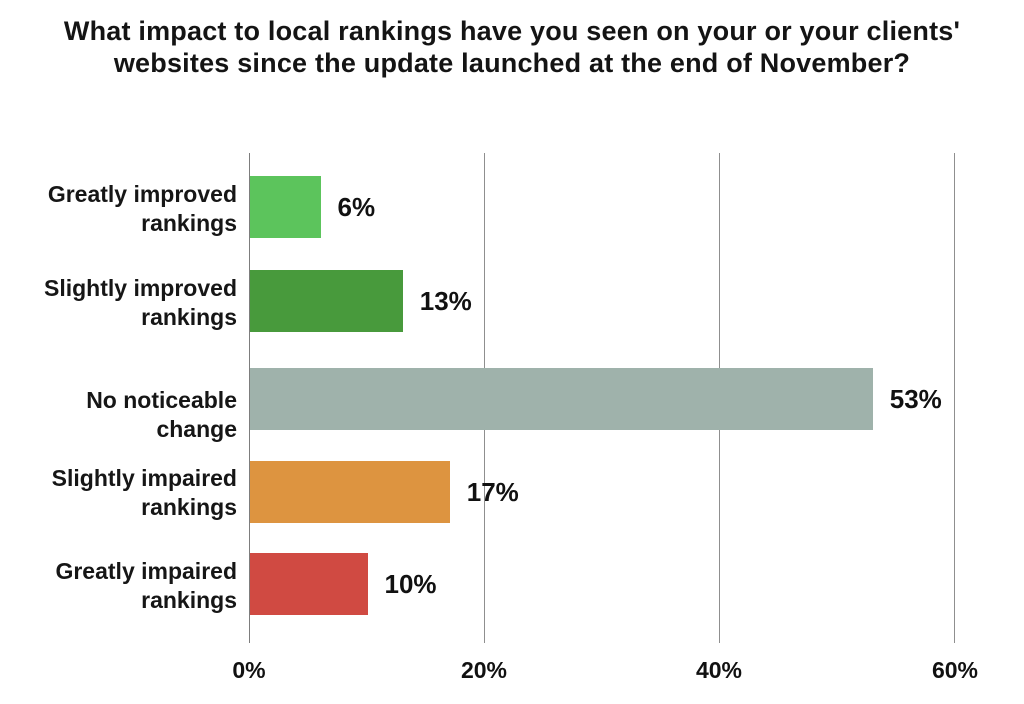 The image size is (1024, 704). Describe the element at coordinates (142, 194) in the screenshot. I see `category-label-line: Greatly improved` at that location.